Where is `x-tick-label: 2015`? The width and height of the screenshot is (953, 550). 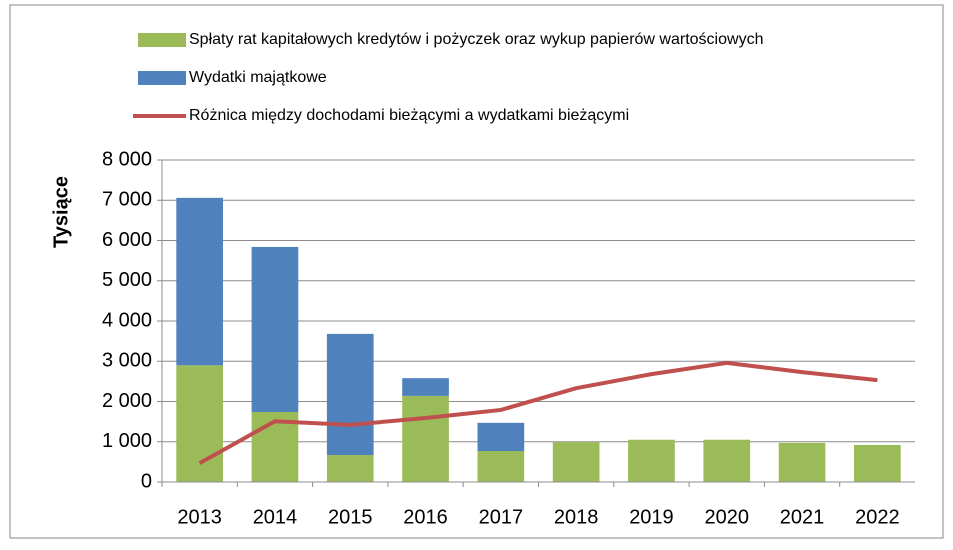
x-tick-label: 2015 is located at coordinates (350, 517).